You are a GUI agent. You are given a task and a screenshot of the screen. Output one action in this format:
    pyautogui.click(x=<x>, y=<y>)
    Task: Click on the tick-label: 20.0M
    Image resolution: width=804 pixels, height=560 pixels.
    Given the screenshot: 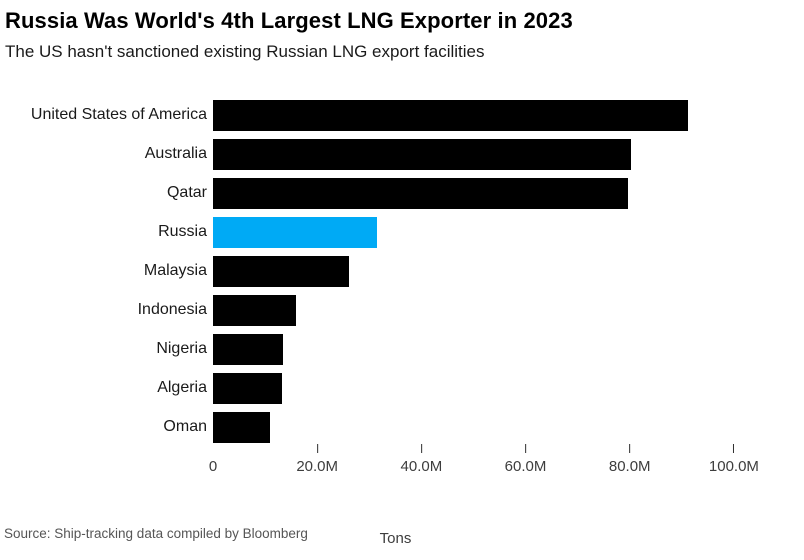 What is the action you would take?
    pyautogui.click(x=317, y=466)
    